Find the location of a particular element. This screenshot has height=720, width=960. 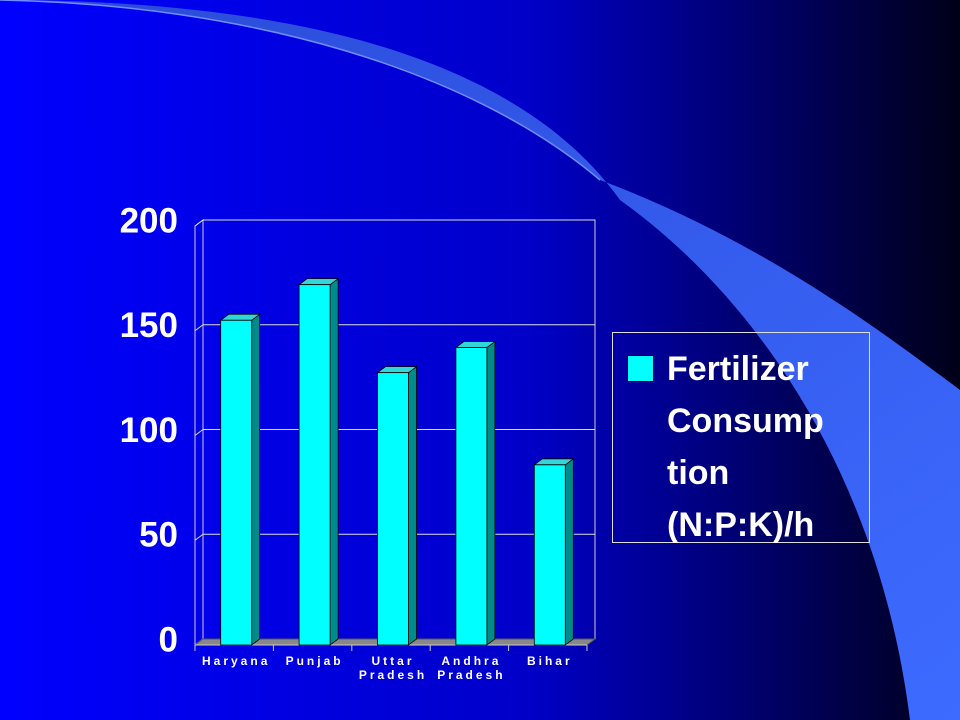

x-tick-label: Andhra Pradesh is located at coordinates (471, 668).